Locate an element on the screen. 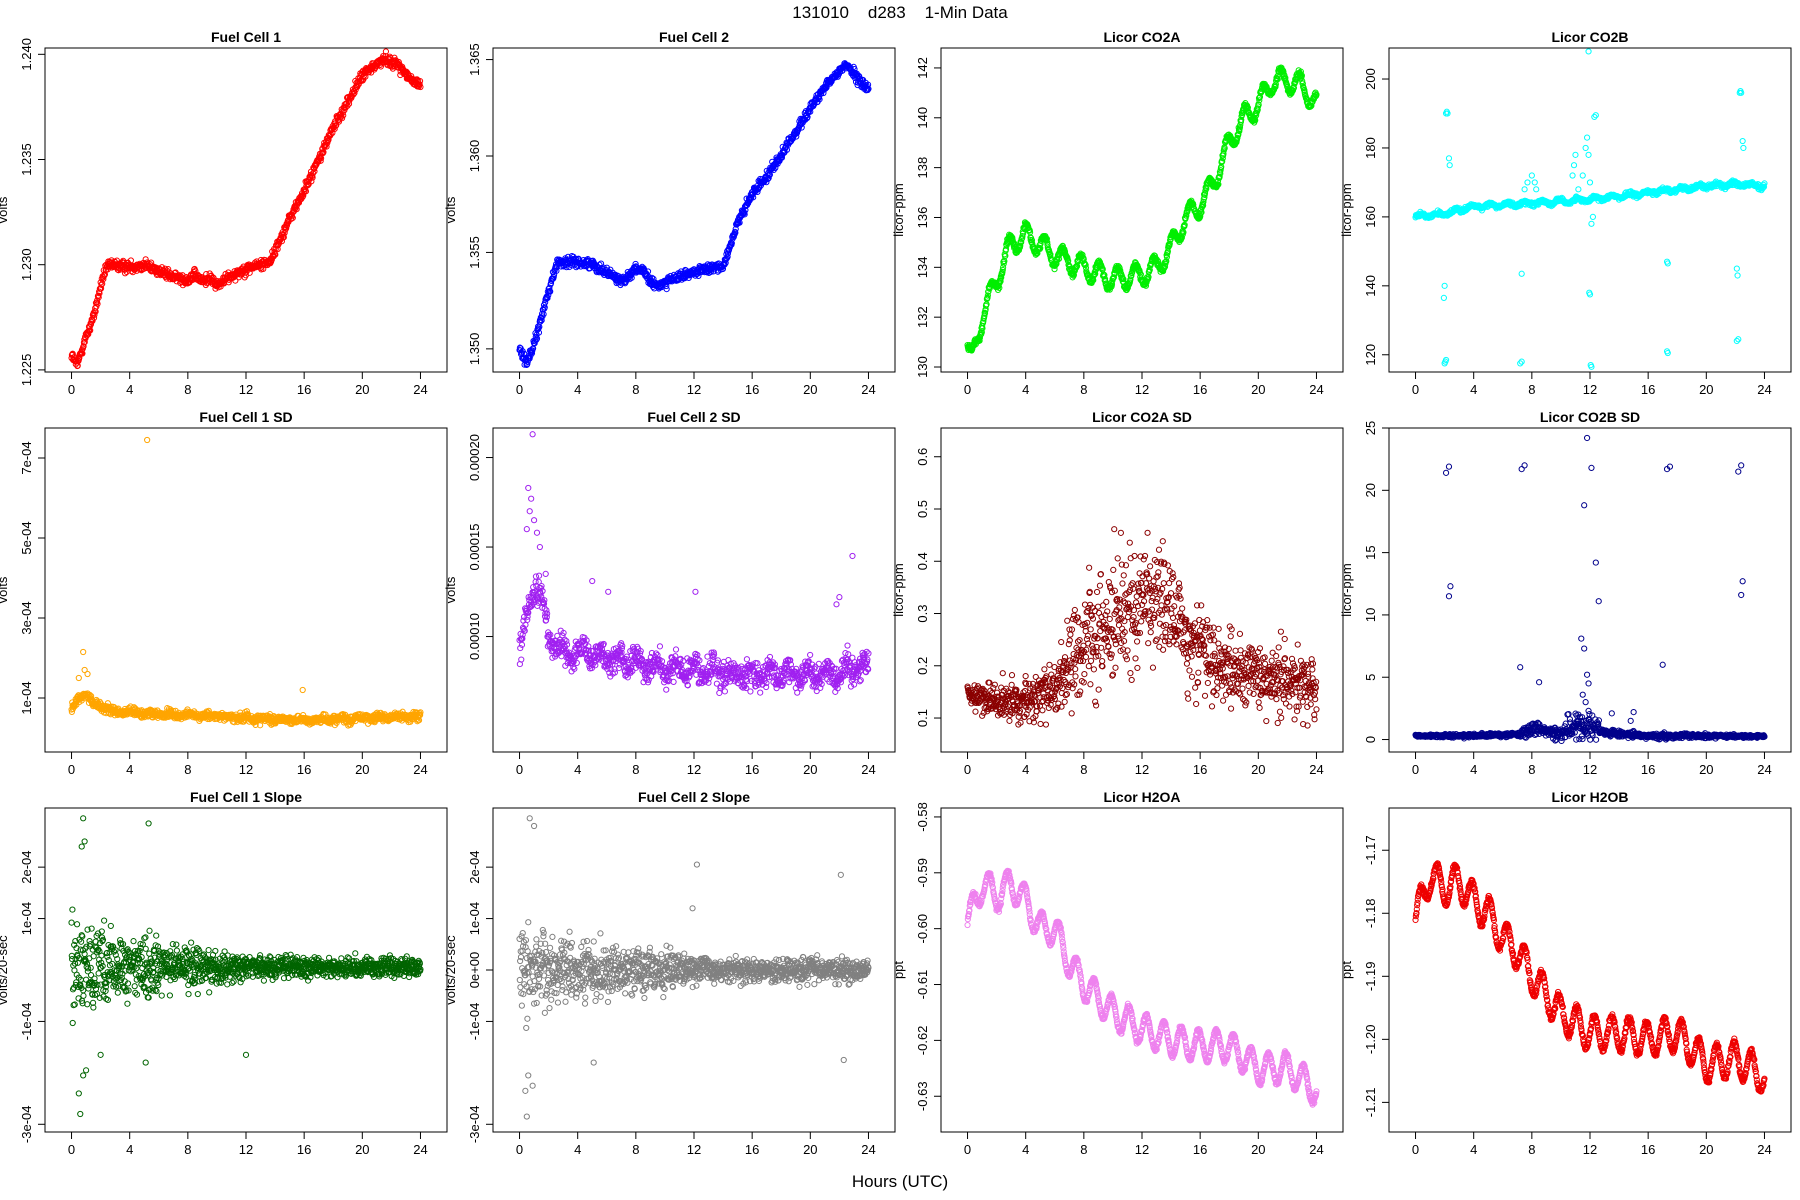 The image size is (1800, 1200). y-tick-label: 140 is located at coordinates (922, 118).